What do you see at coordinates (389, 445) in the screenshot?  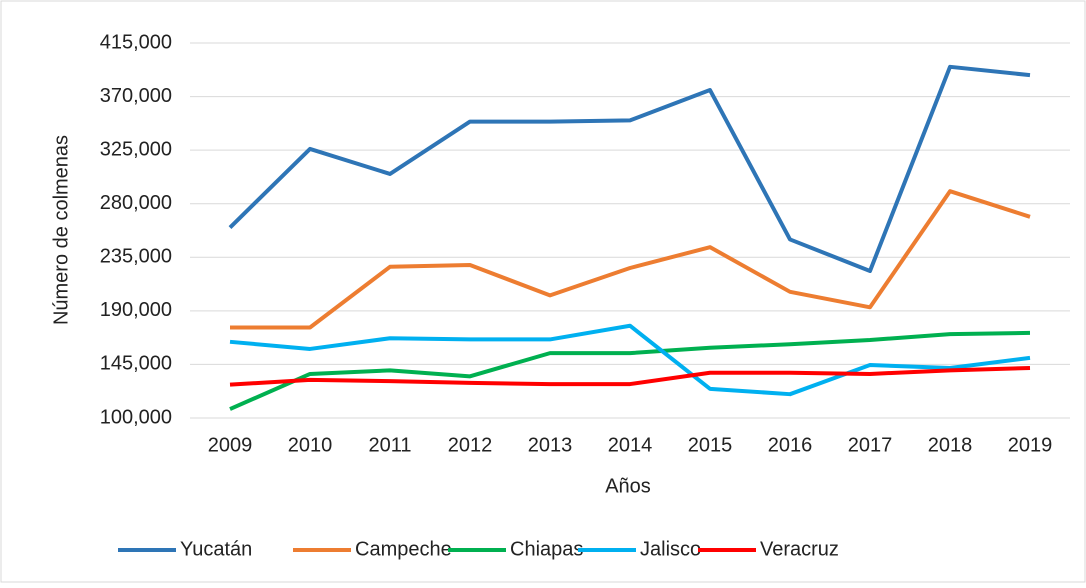 I see `x-tick-label: 2011` at bounding box center [389, 445].